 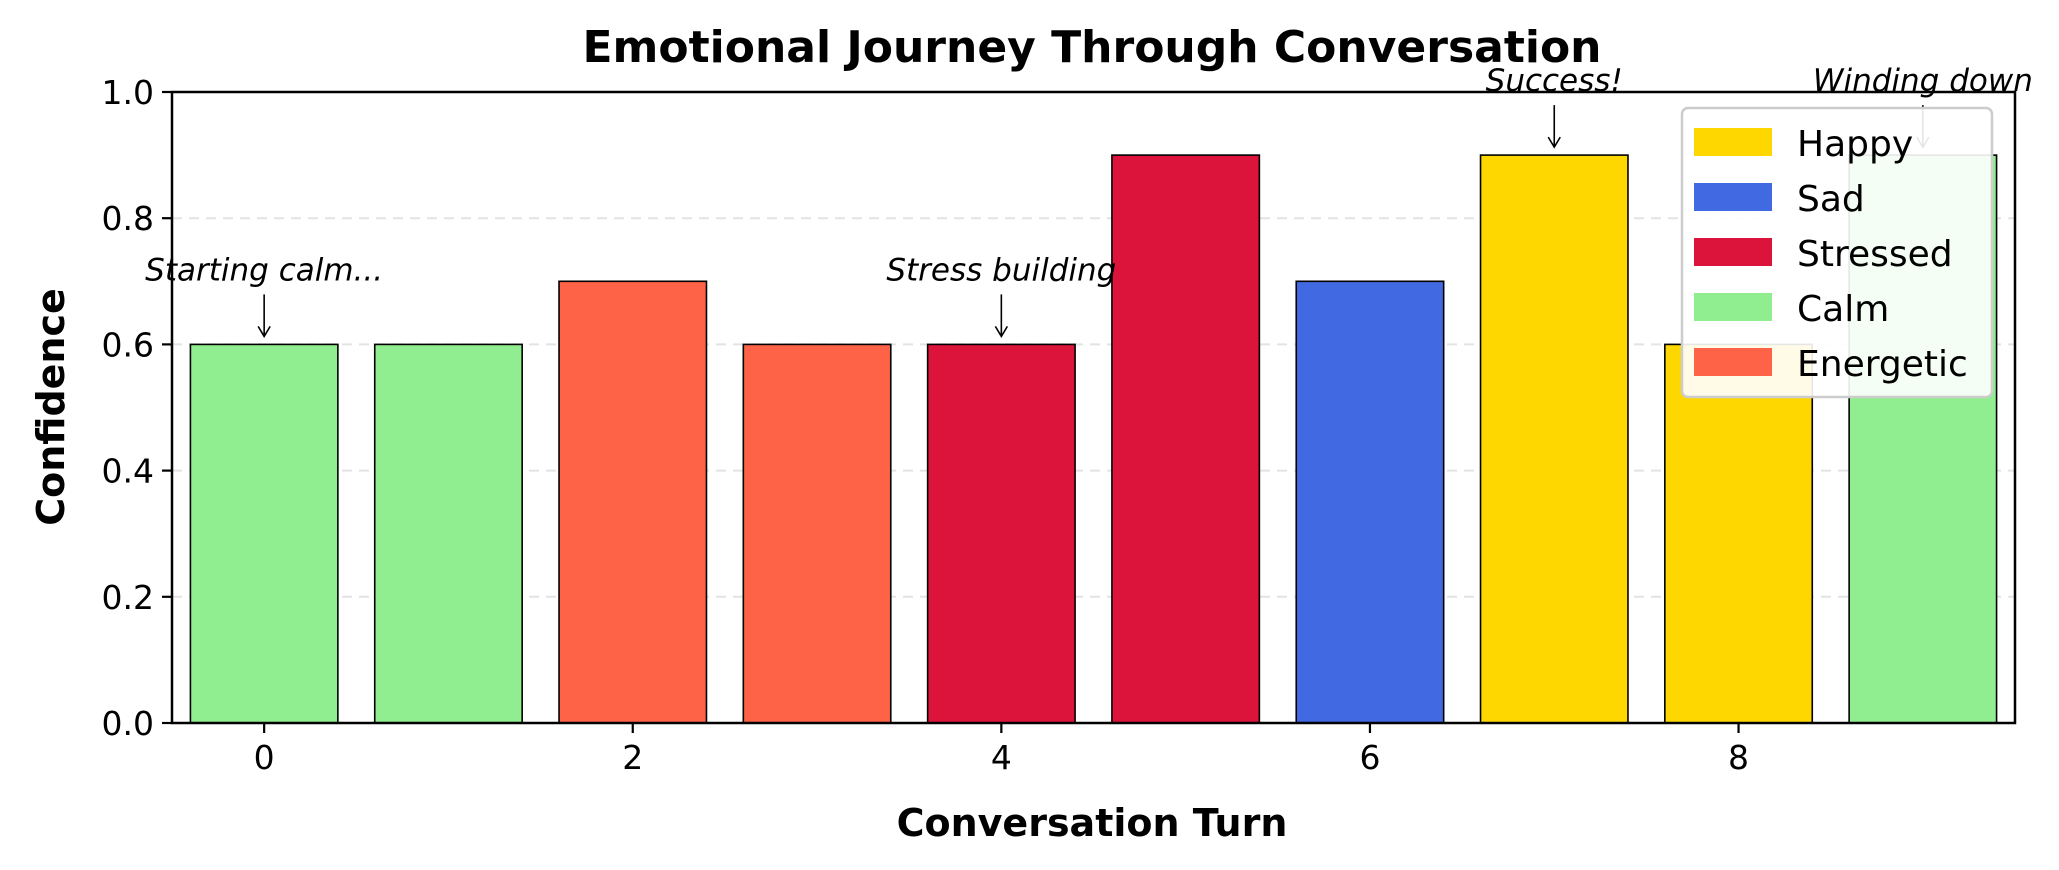 What do you see at coordinates (1092, 823) in the screenshot?
I see `x-axis-label: Conversation Turn` at bounding box center [1092, 823].